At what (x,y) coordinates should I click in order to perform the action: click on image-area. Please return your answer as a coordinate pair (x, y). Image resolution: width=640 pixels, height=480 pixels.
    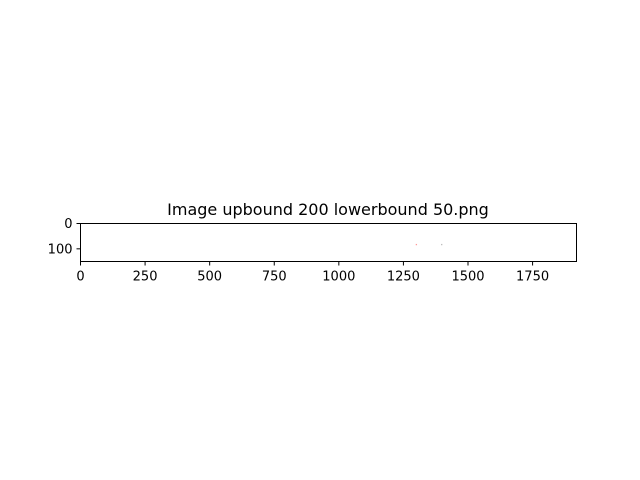
    Looking at the image, I should click on (328, 242).